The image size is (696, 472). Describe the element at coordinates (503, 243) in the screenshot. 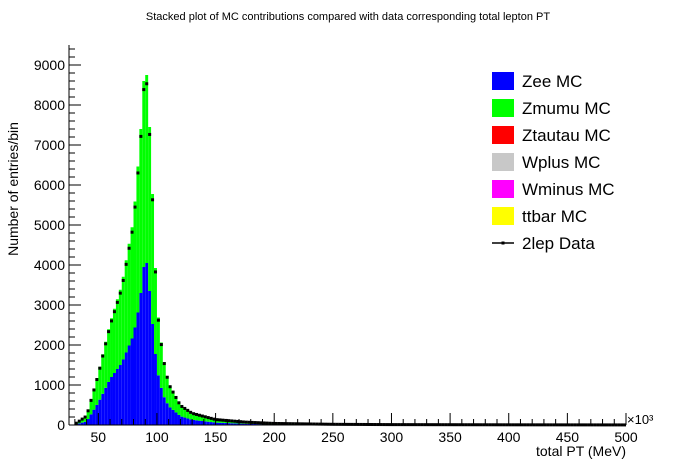

I see `legend-marker` at that location.